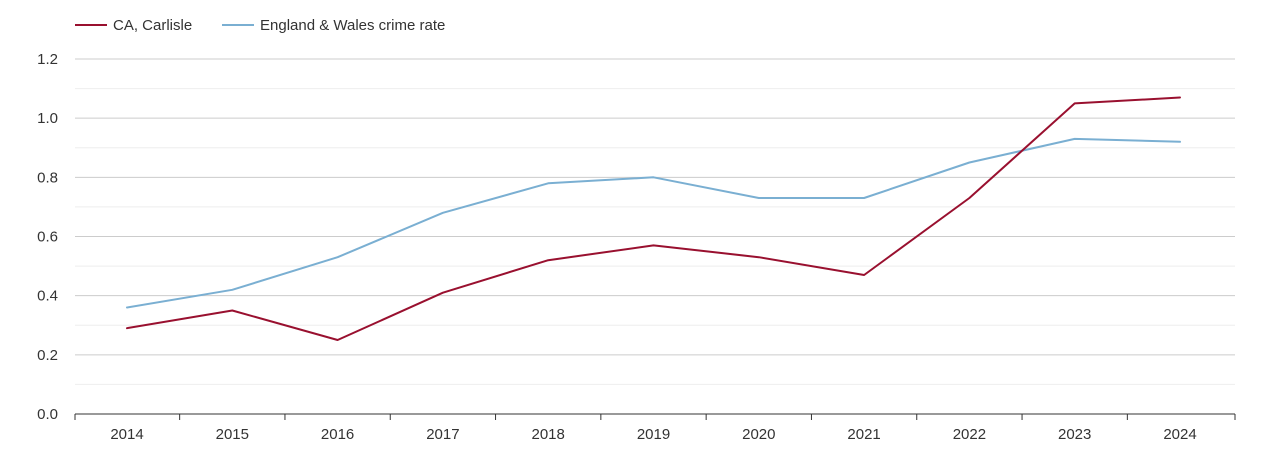 The height and width of the screenshot is (450, 1270). Describe the element at coordinates (47, 177) in the screenshot. I see `y-tick-label: 0.8` at that location.